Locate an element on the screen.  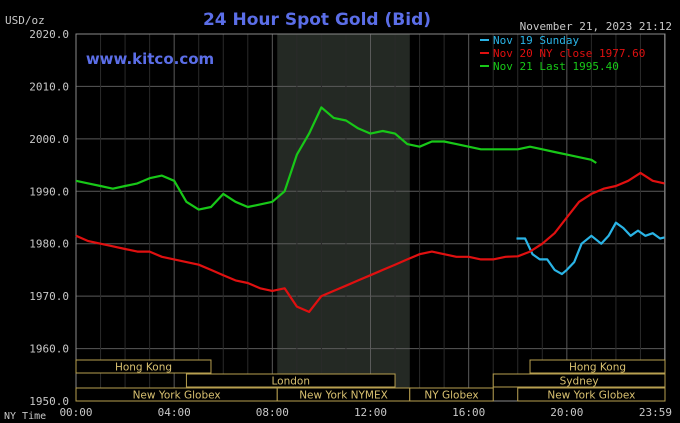
x-tick-label-1: 04:00 is located at coordinates (174, 412).